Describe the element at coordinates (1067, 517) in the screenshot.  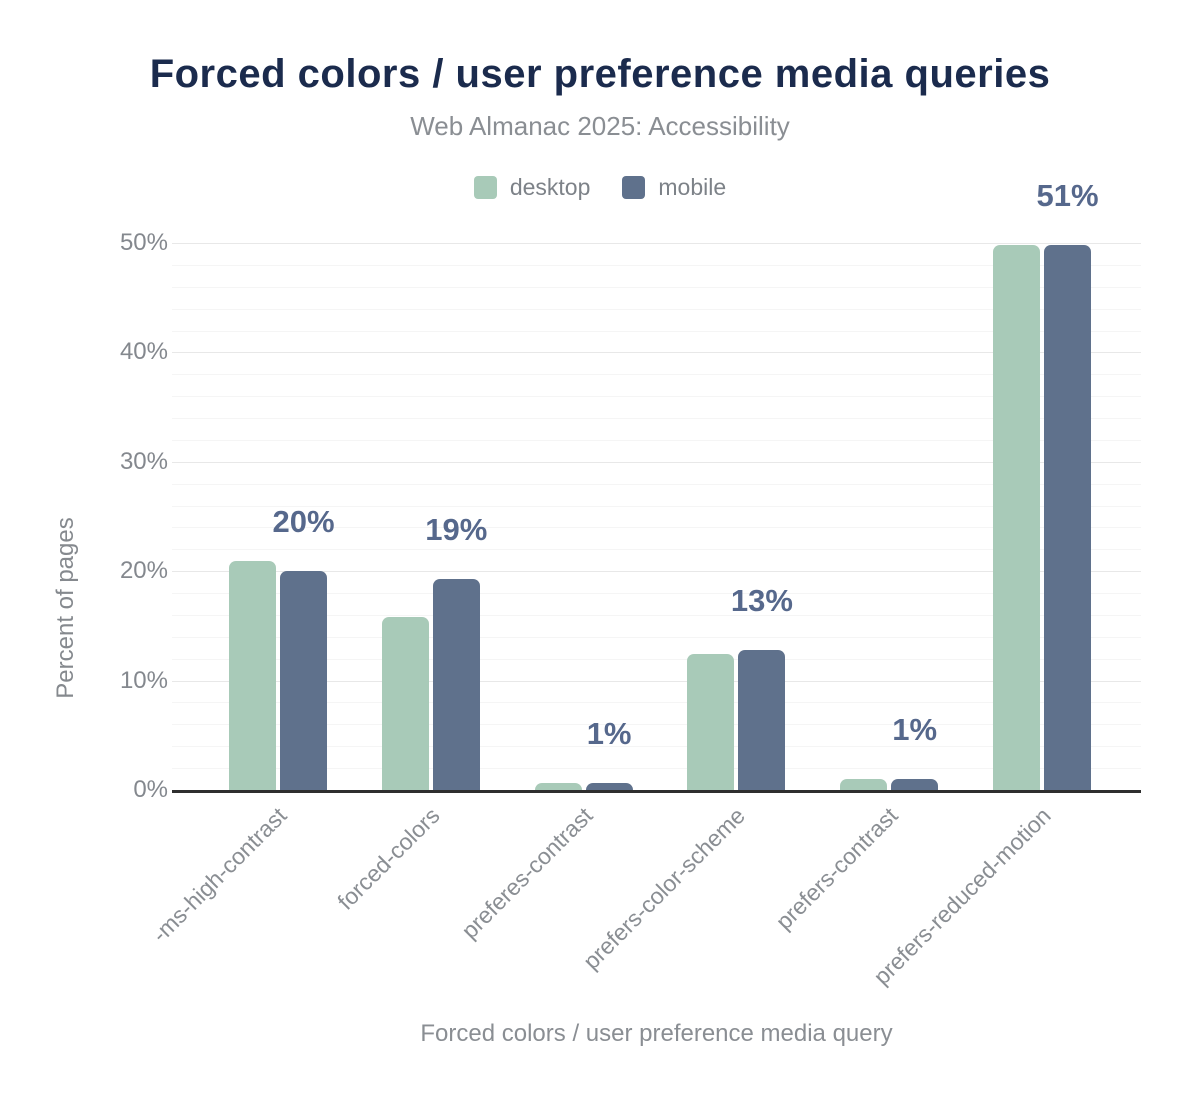
I see `bar-mobile-prefers-reduced-motion` at that location.